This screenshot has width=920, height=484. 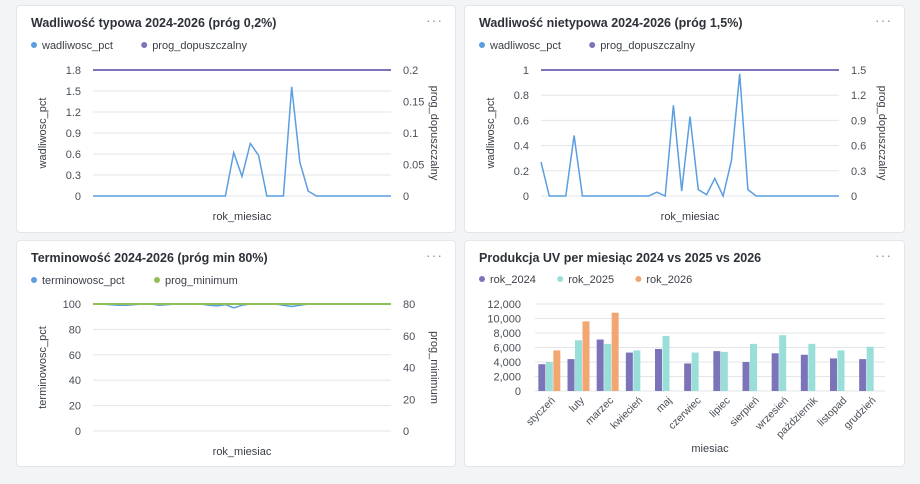 I want to click on y-right-tick-label: 80, so click(x=409, y=305).